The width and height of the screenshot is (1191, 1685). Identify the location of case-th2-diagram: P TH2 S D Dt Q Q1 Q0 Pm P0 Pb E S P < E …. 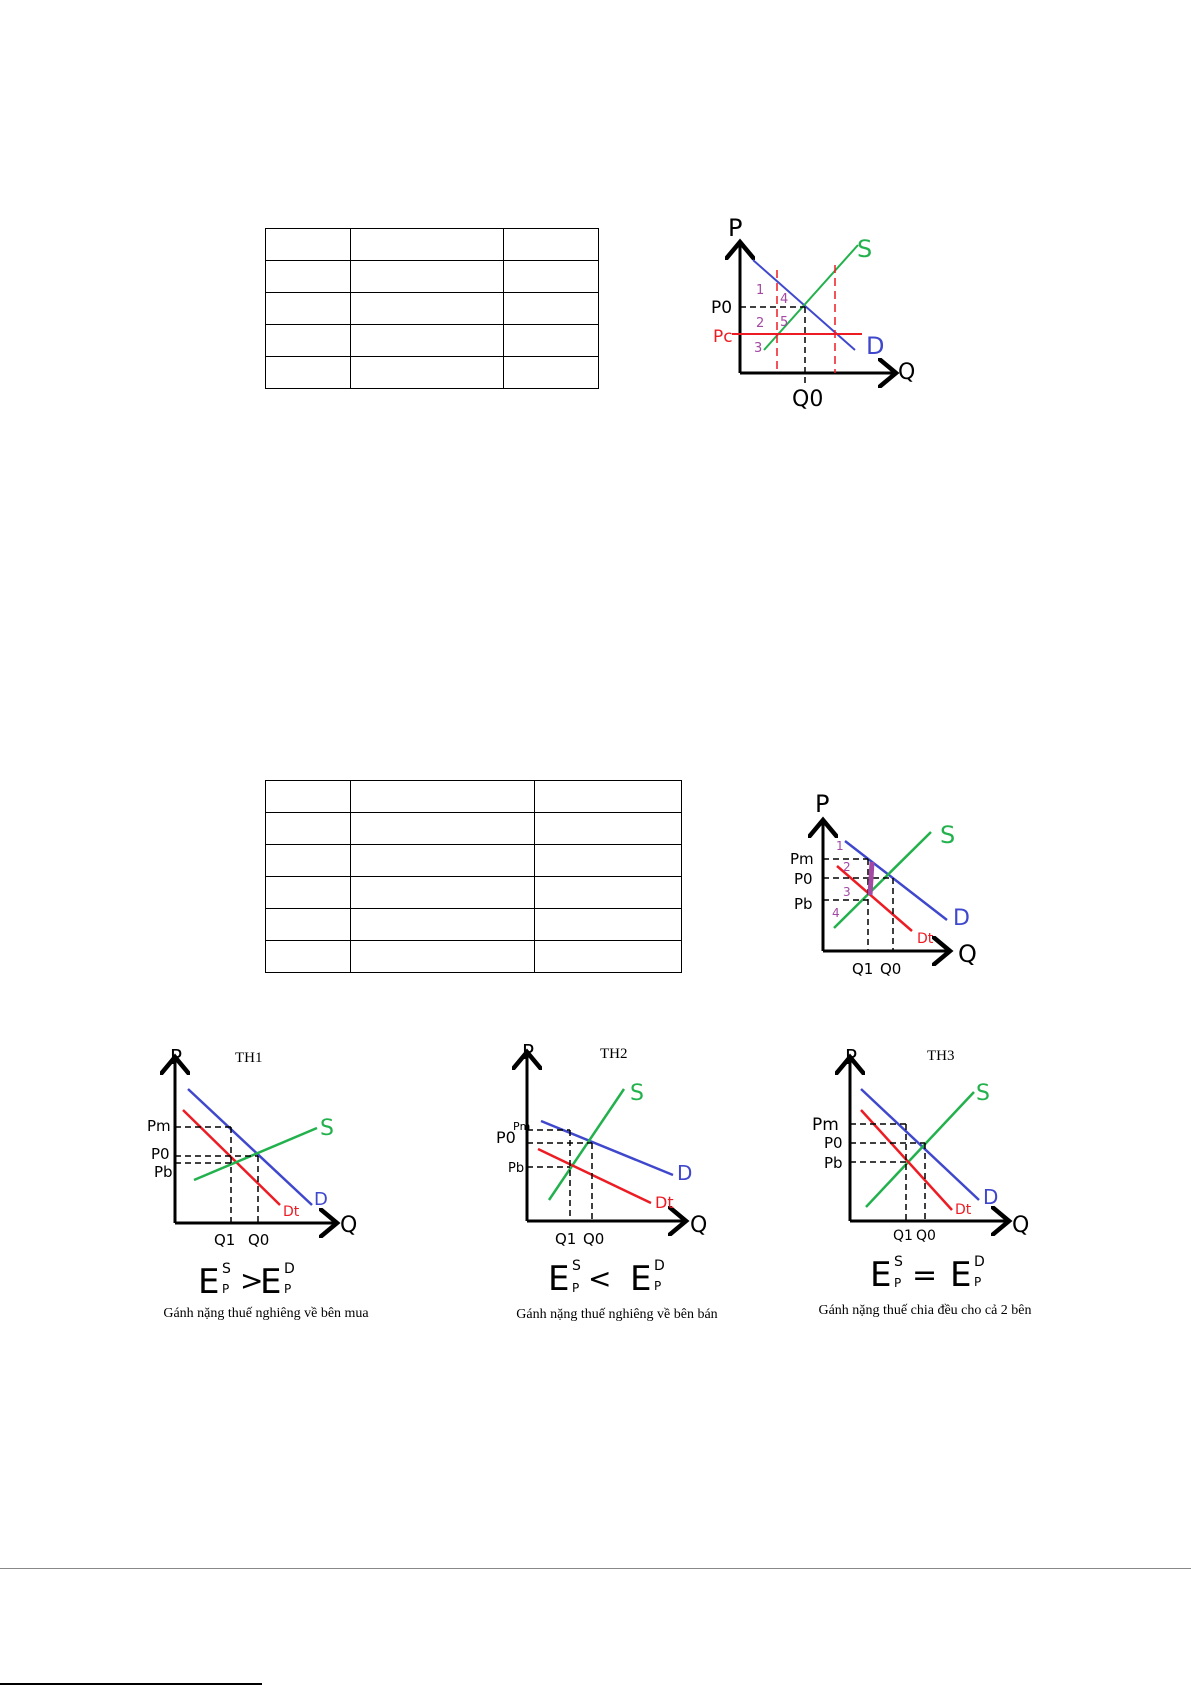
(607, 1181).